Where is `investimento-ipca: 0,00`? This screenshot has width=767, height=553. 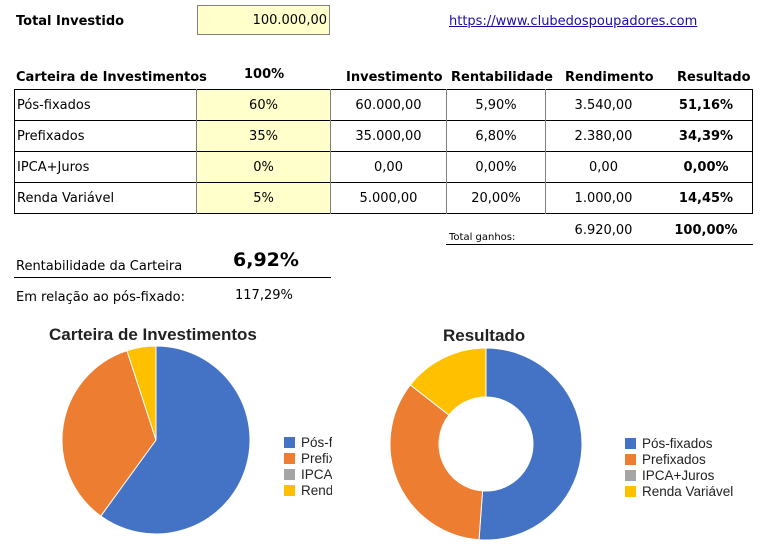
investimento-ipca: 0,00 is located at coordinates (388, 167).